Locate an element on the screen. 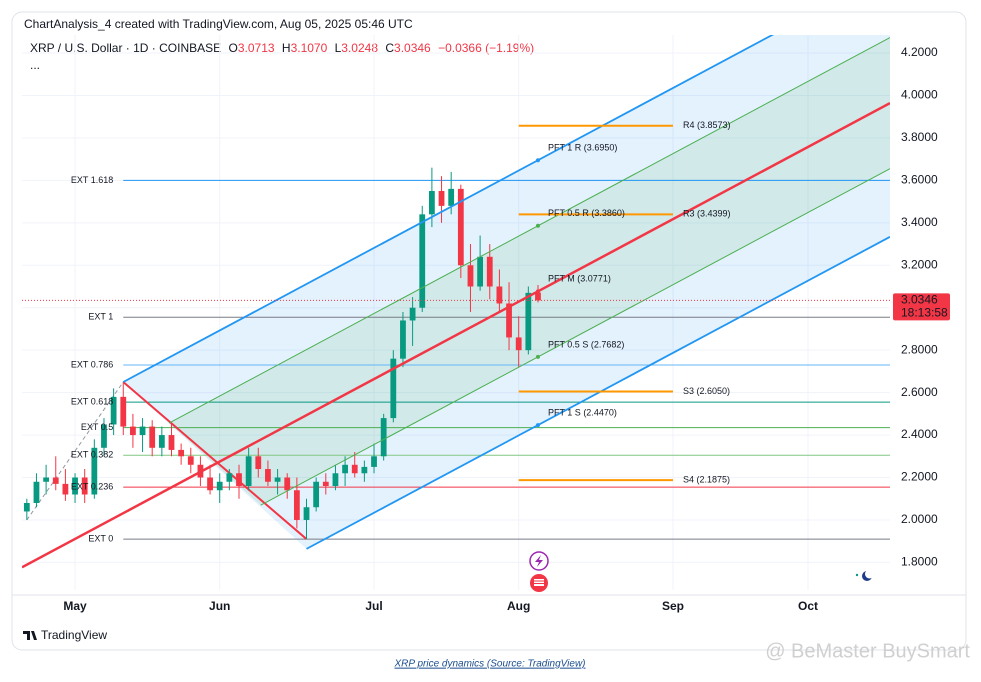  x-tick-label: Aug is located at coordinates (518, 606).